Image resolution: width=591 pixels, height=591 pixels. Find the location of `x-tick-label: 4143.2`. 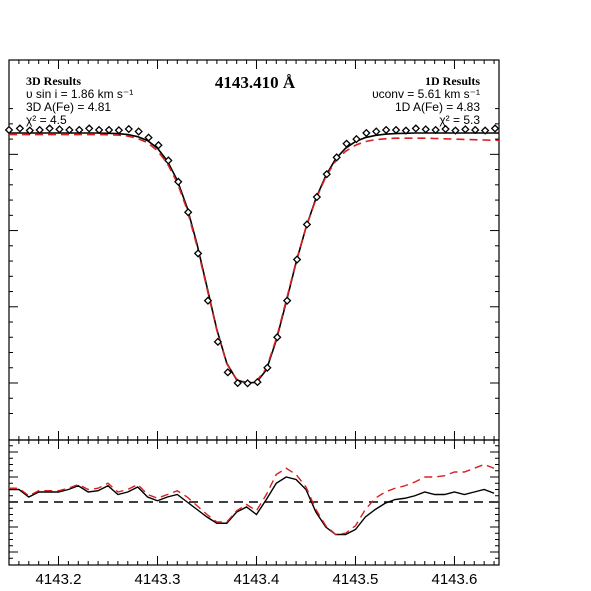

x-tick-label: 4143.2 is located at coordinates (59, 579).